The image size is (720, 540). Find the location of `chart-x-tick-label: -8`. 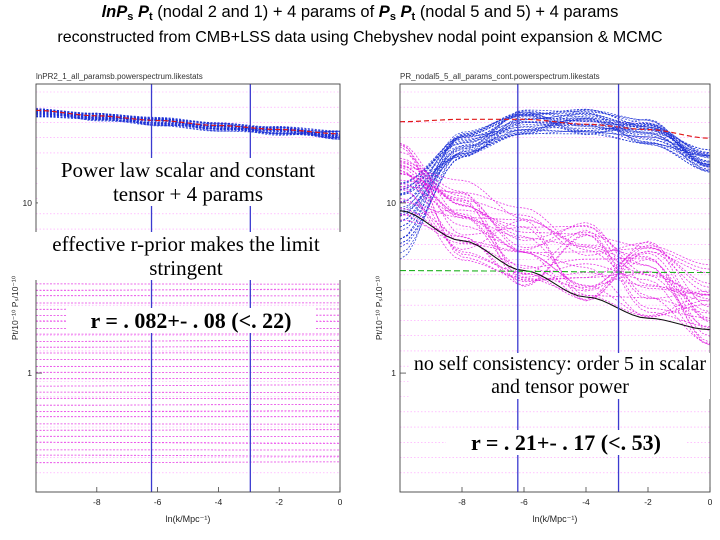

chart-x-tick-label: -8 is located at coordinates (97, 502).